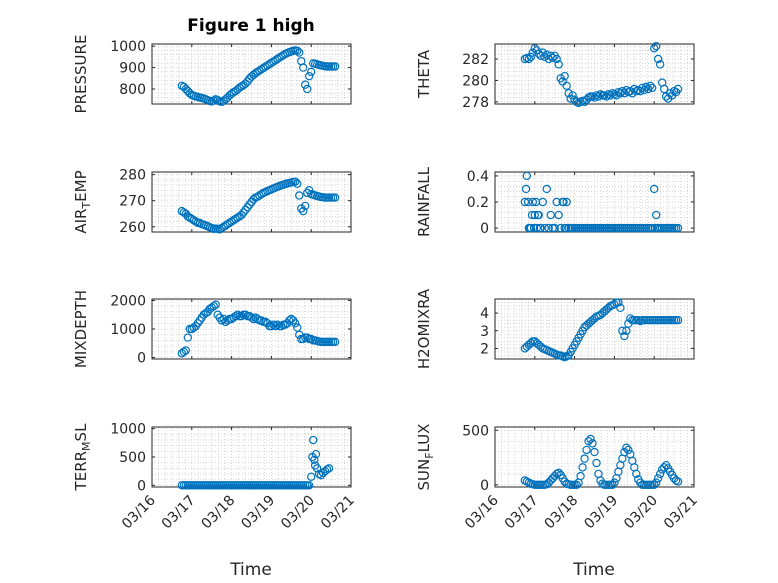 The height and width of the screenshot is (583, 778). Describe the element at coordinates (251, 26) in the screenshot. I see `figure-title: Figure 1 high` at that location.